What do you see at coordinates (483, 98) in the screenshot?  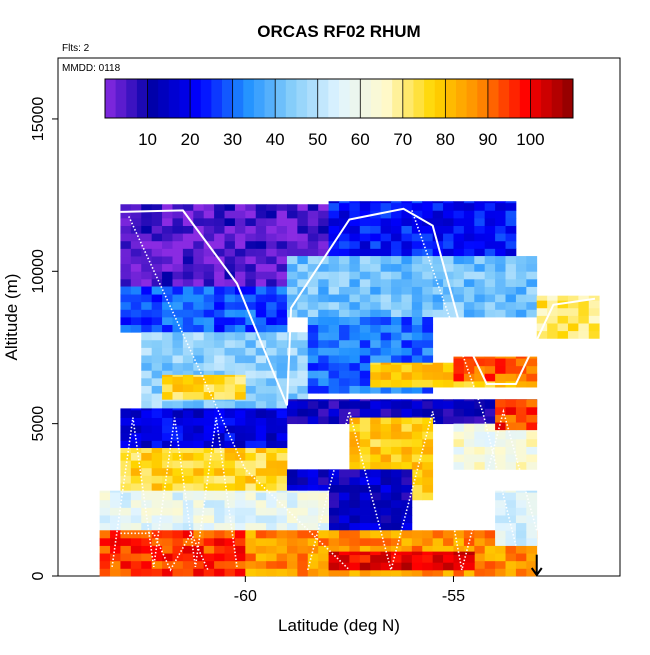 I see `colorbar-swatch` at bounding box center [483, 98].